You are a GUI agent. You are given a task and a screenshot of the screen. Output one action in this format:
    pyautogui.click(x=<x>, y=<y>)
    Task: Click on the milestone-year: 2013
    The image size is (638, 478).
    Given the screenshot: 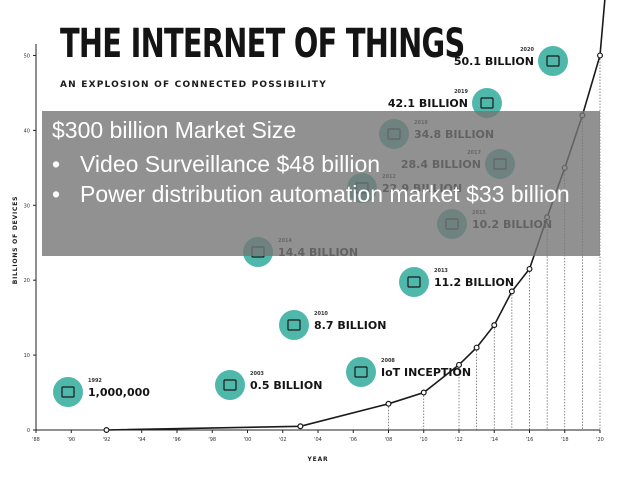 What is the action you would take?
    pyautogui.click(x=441, y=271)
    